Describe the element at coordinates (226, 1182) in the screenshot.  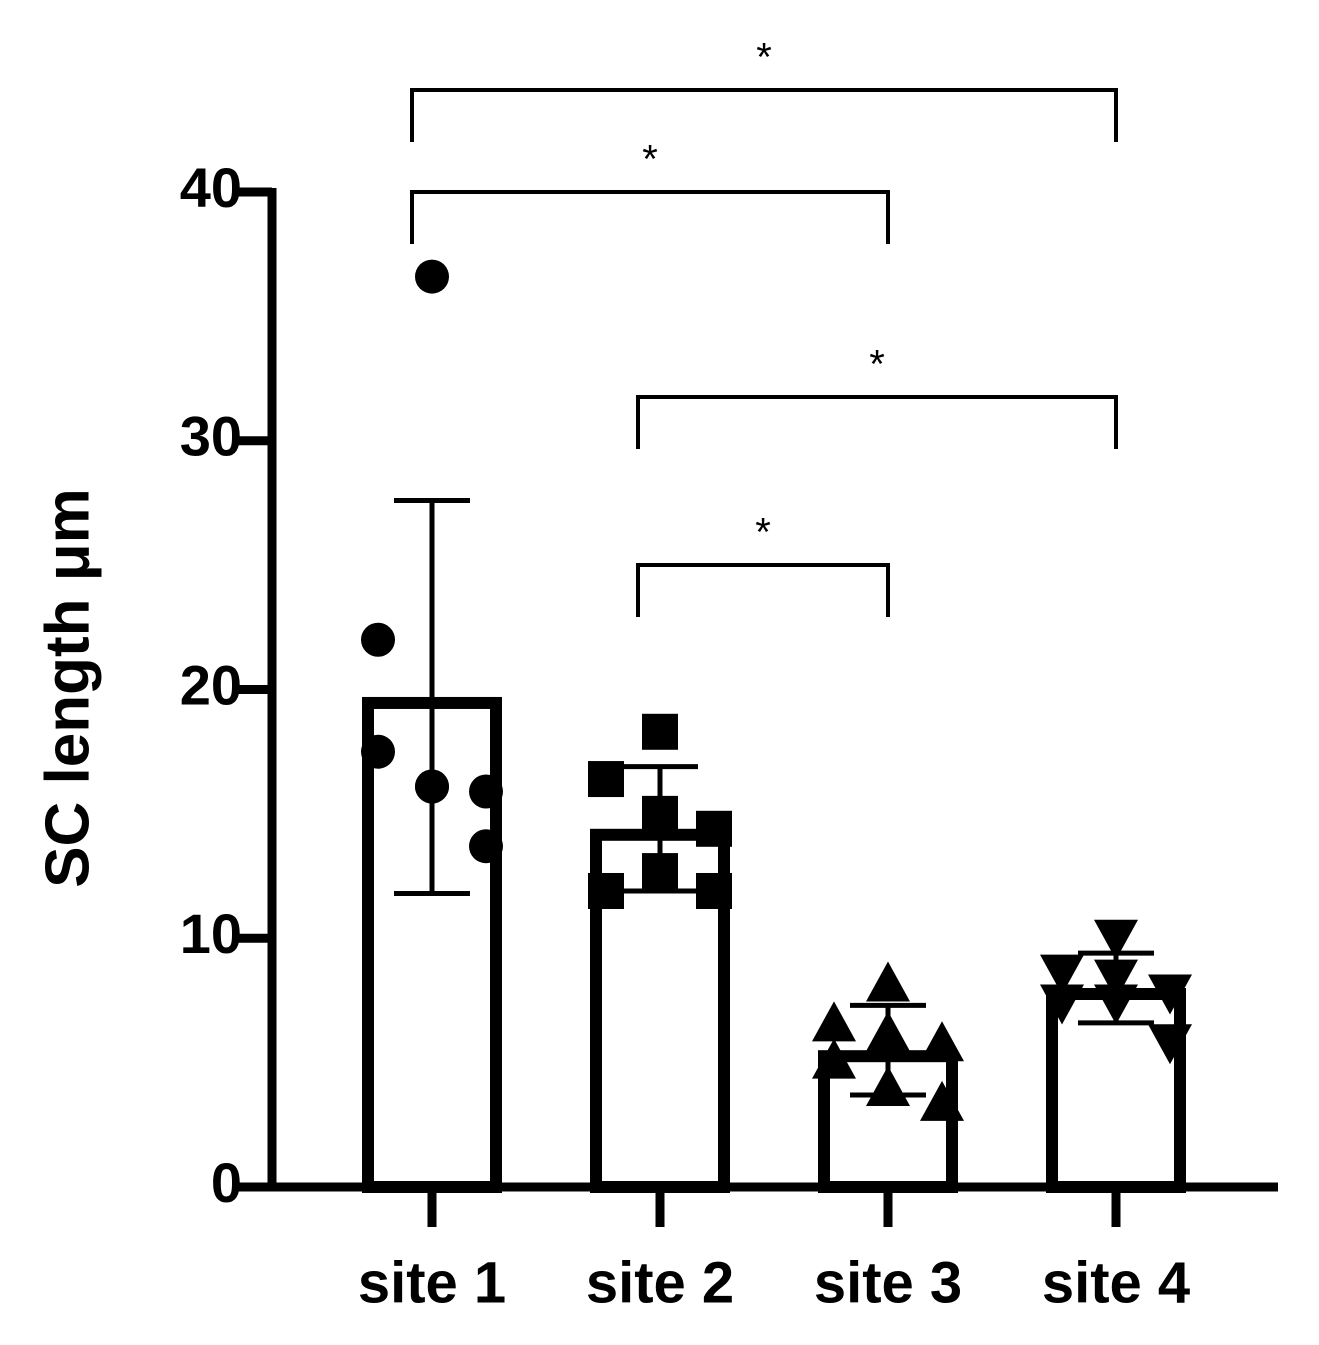
I see `y-tick-label: 0` at that location.